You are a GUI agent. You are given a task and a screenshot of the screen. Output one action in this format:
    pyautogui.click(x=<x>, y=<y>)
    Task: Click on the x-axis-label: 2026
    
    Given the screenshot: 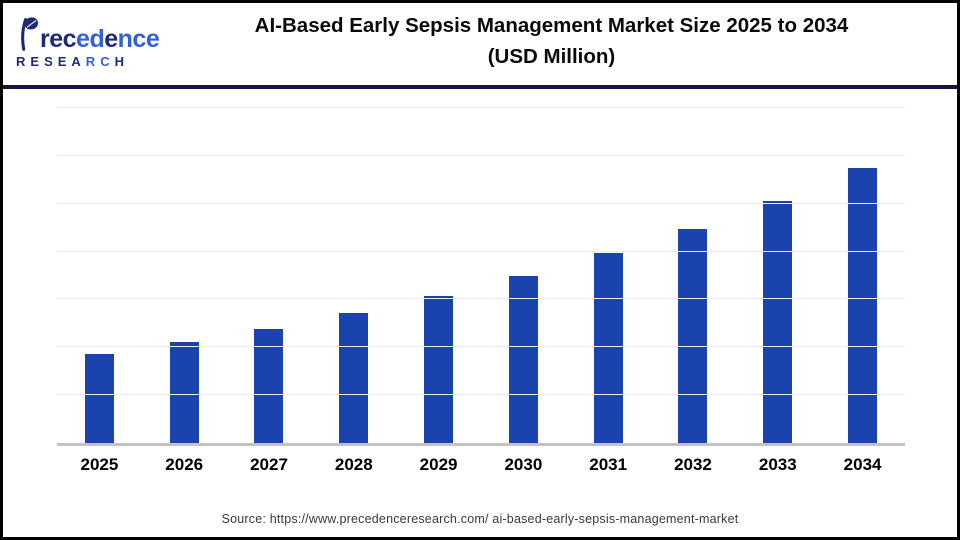 What is the action you would take?
    pyautogui.click(x=184, y=464)
    